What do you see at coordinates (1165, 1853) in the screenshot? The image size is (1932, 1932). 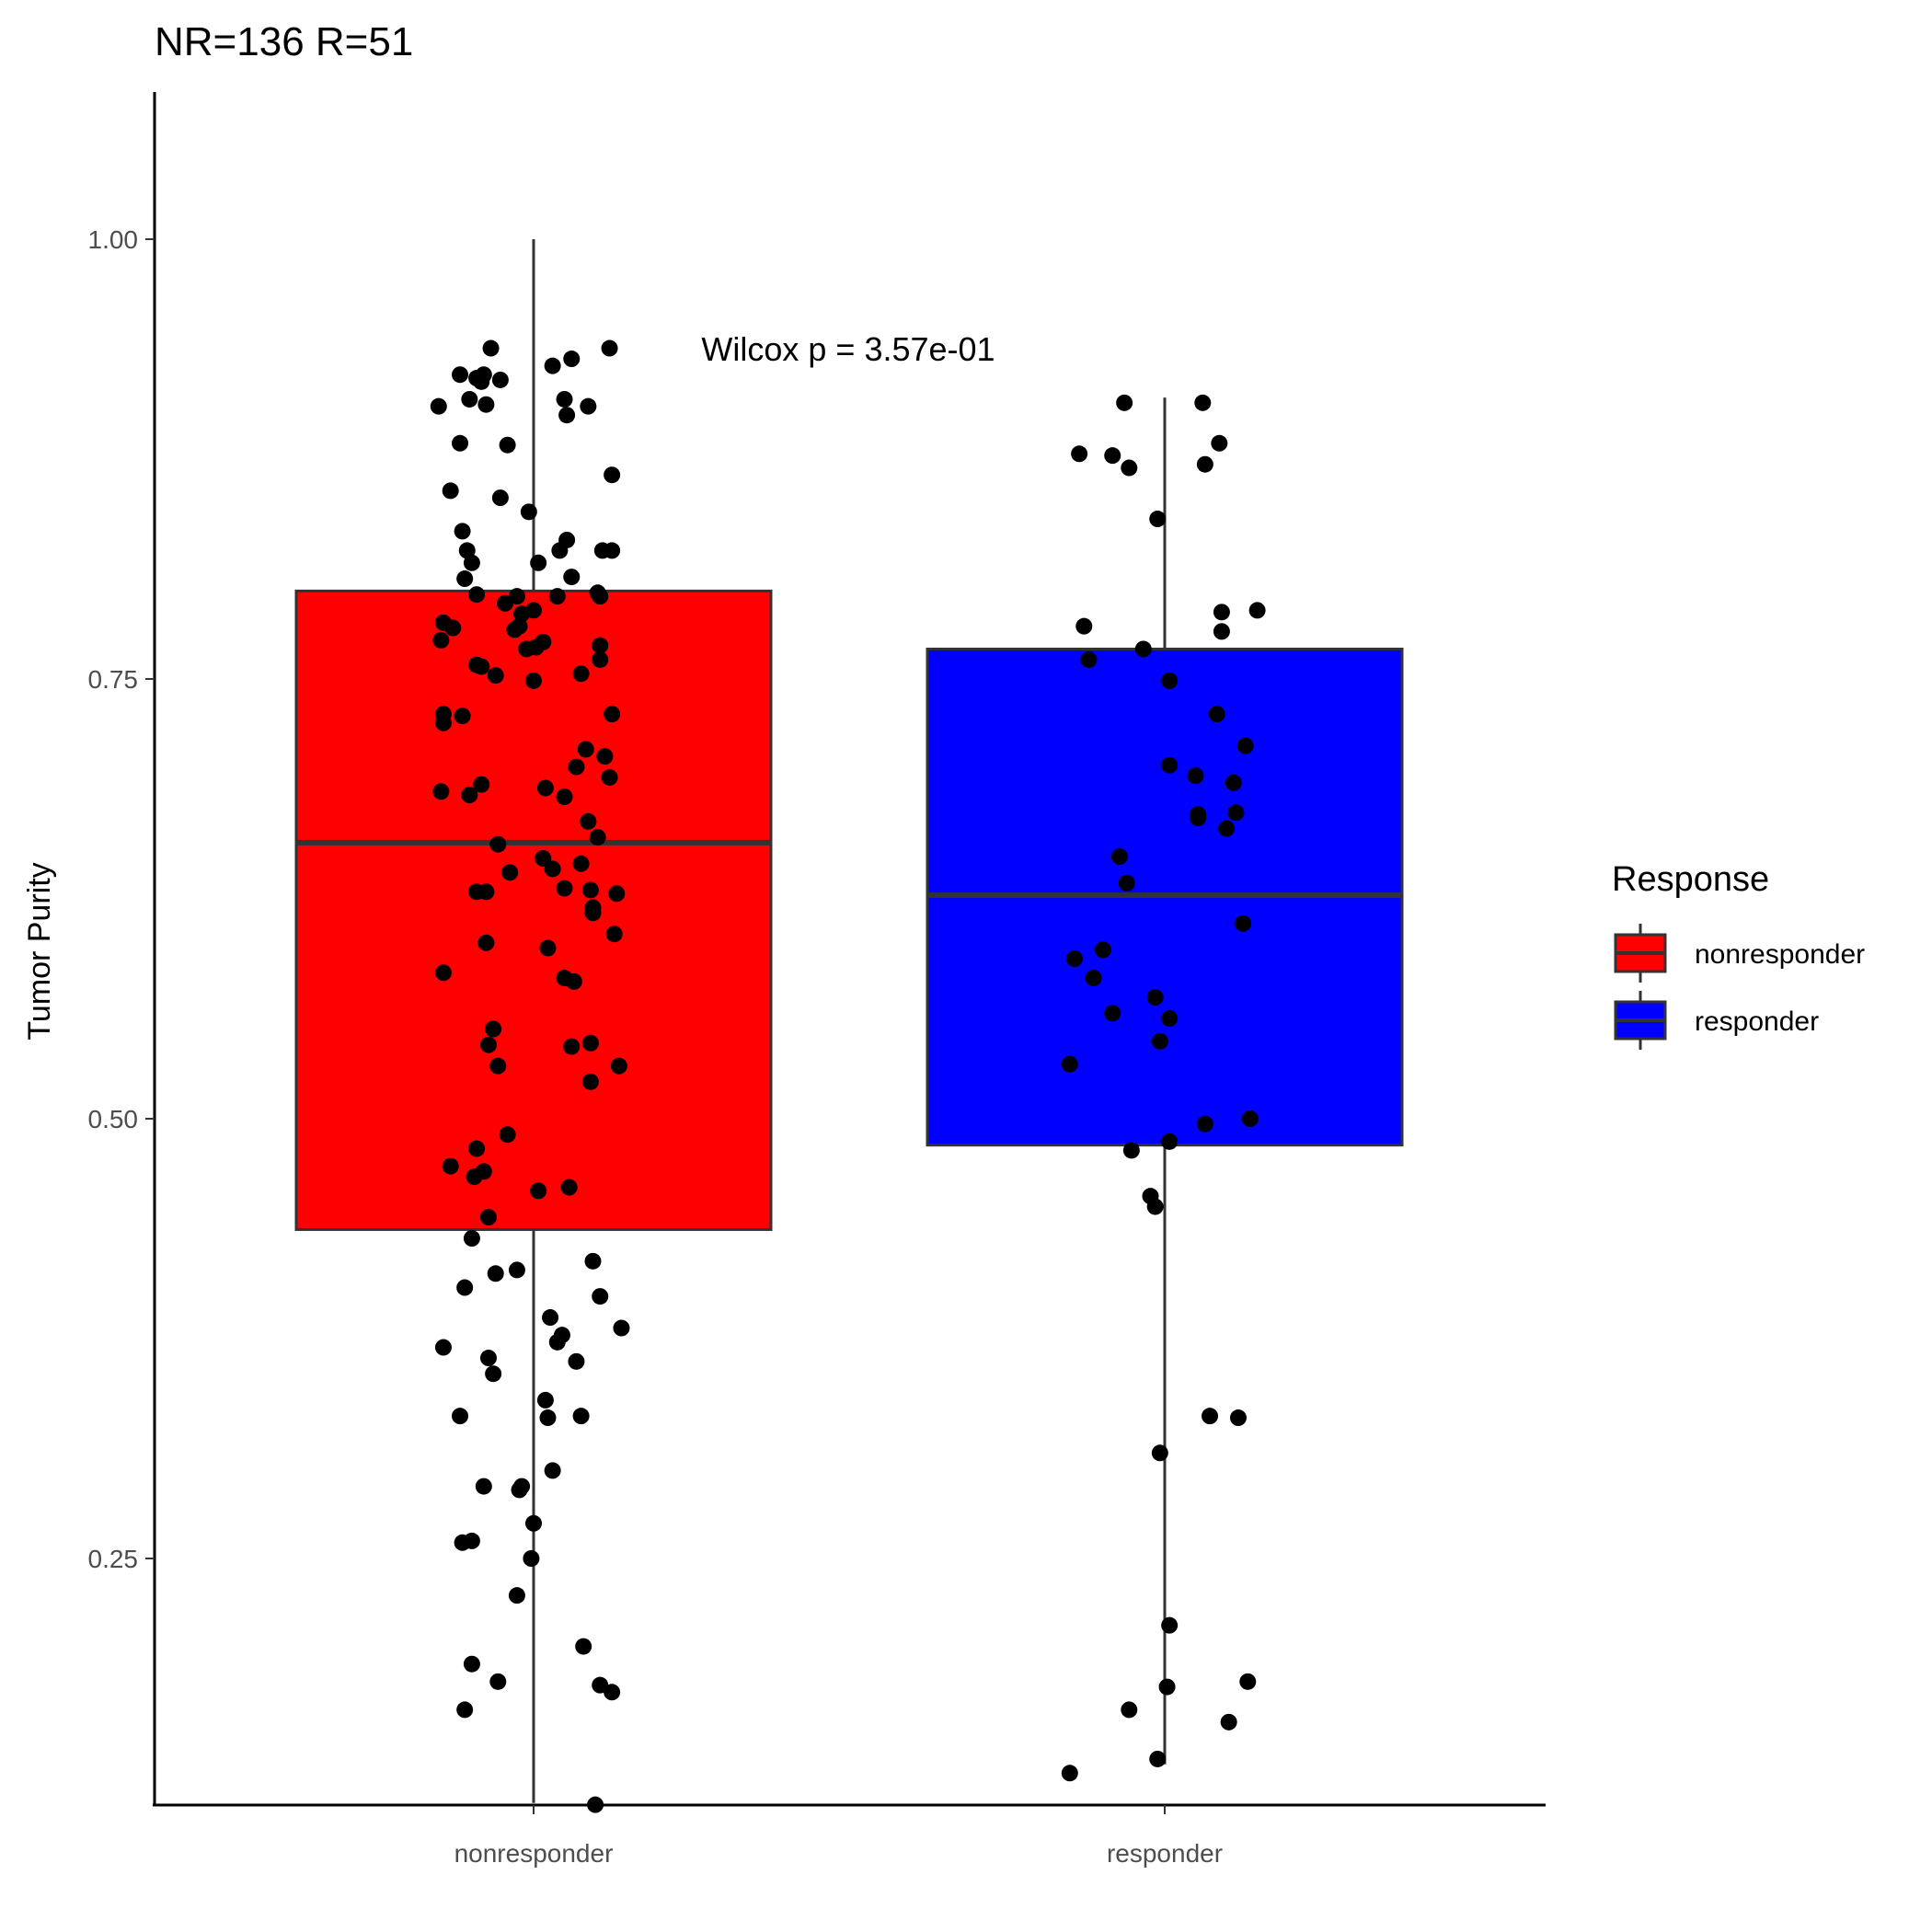 I see `x-tick-label: responder` at bounding box center [1165, 1853].